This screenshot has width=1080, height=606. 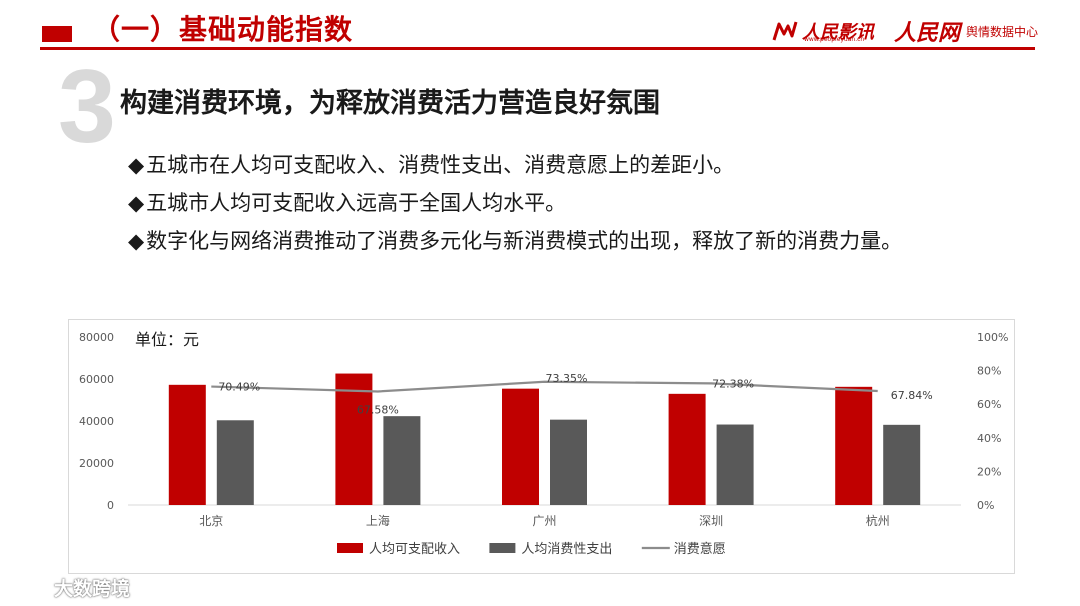 I want to click on y-tick-label: 0, so click(x=110, y=505).